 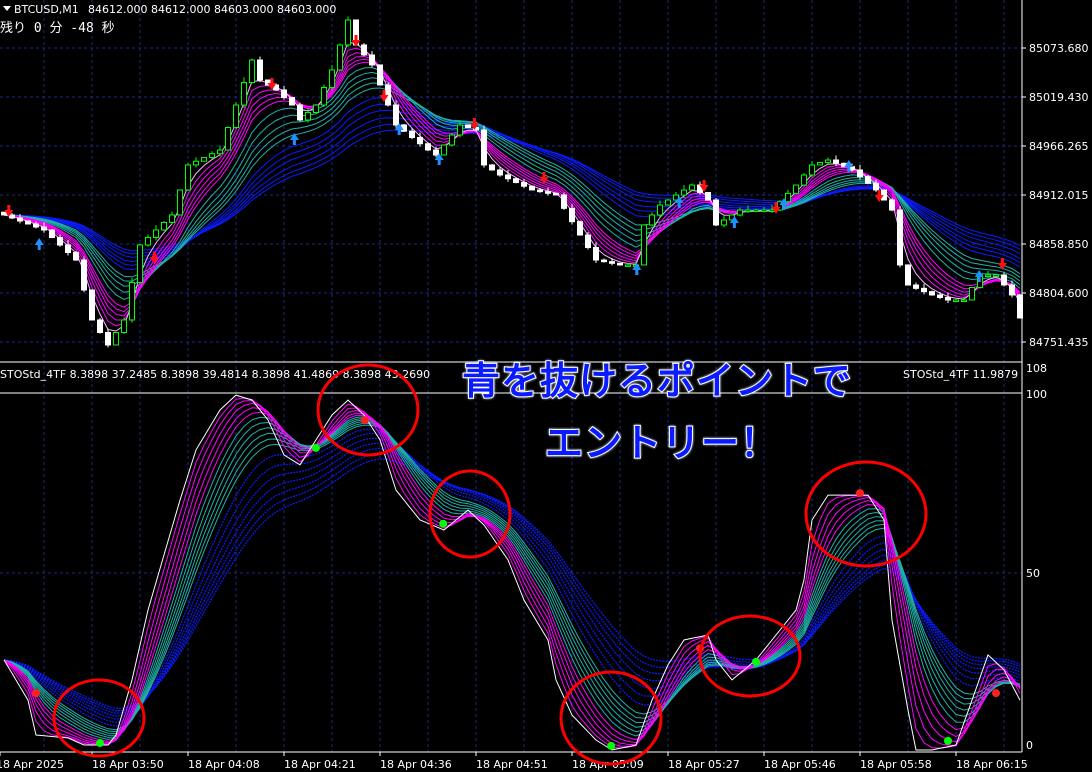 What do you see at coordinates (7, 8) in the screenshot?
I see `collapse-triangle-icon` at bounding box center [7, 8].